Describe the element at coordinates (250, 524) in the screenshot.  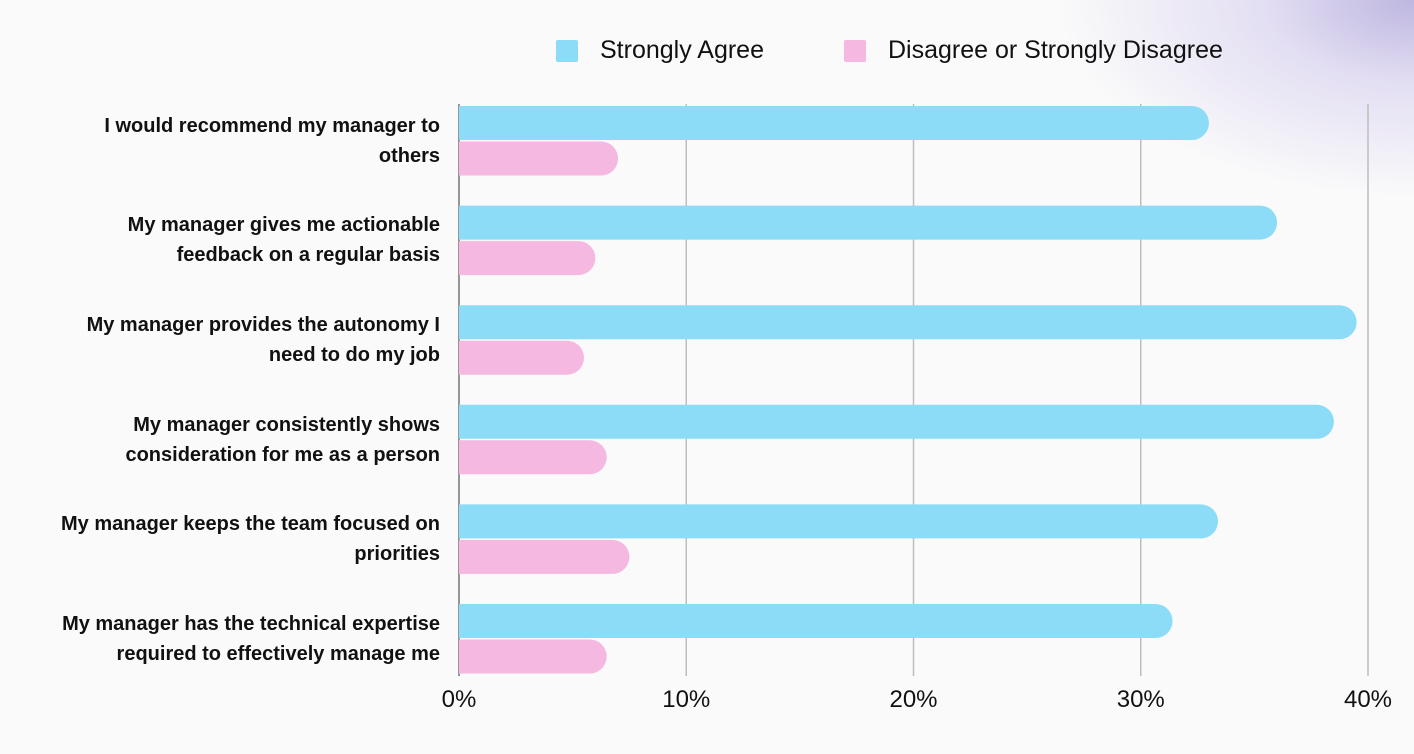
I see `category-label-line: My manager keeps the team focused on` at that location.